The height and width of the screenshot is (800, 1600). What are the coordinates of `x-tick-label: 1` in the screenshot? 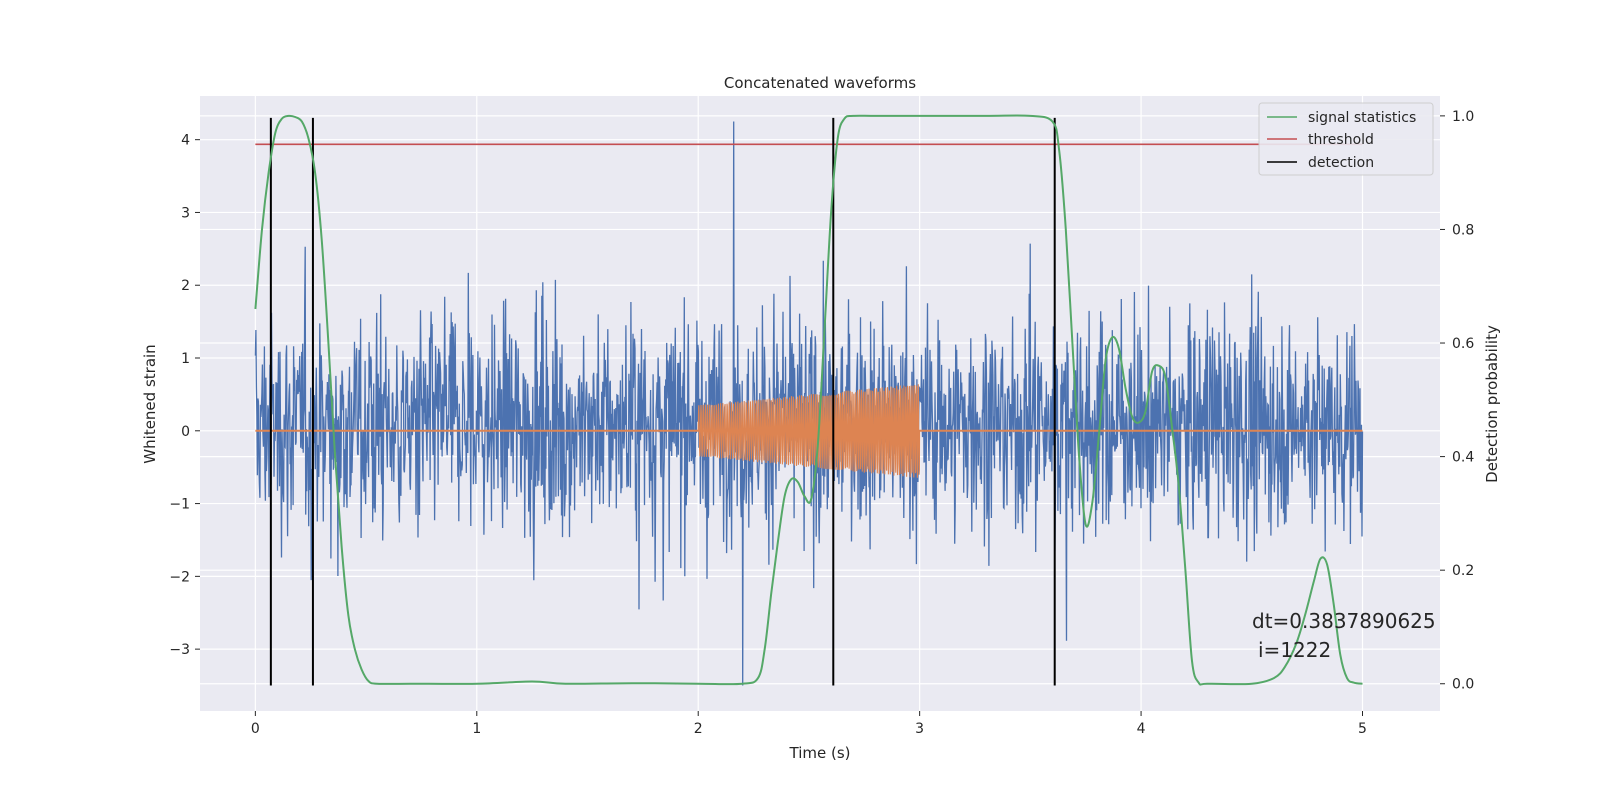 It's located at (476, 729).